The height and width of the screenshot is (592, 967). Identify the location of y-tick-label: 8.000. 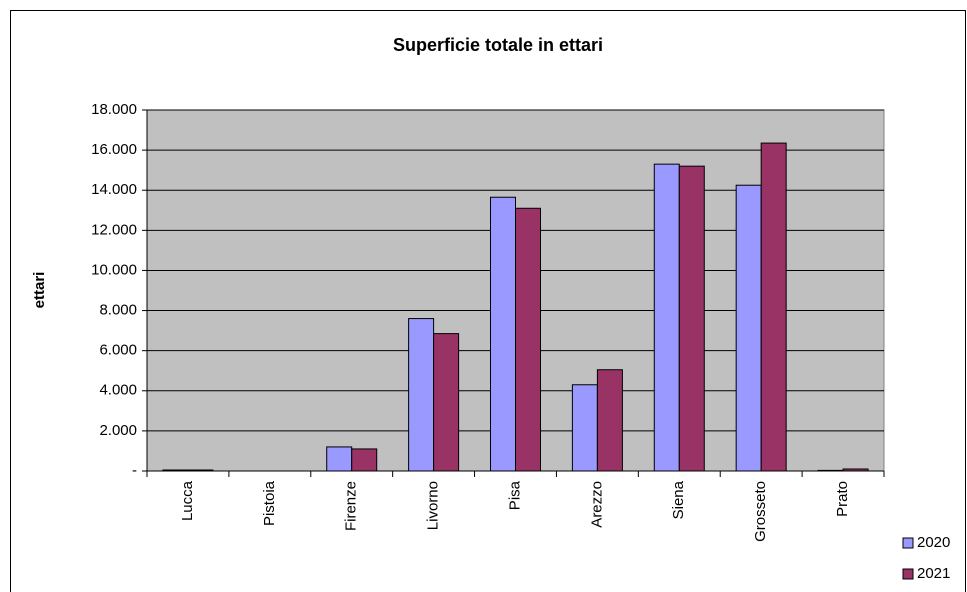
(118, 310).